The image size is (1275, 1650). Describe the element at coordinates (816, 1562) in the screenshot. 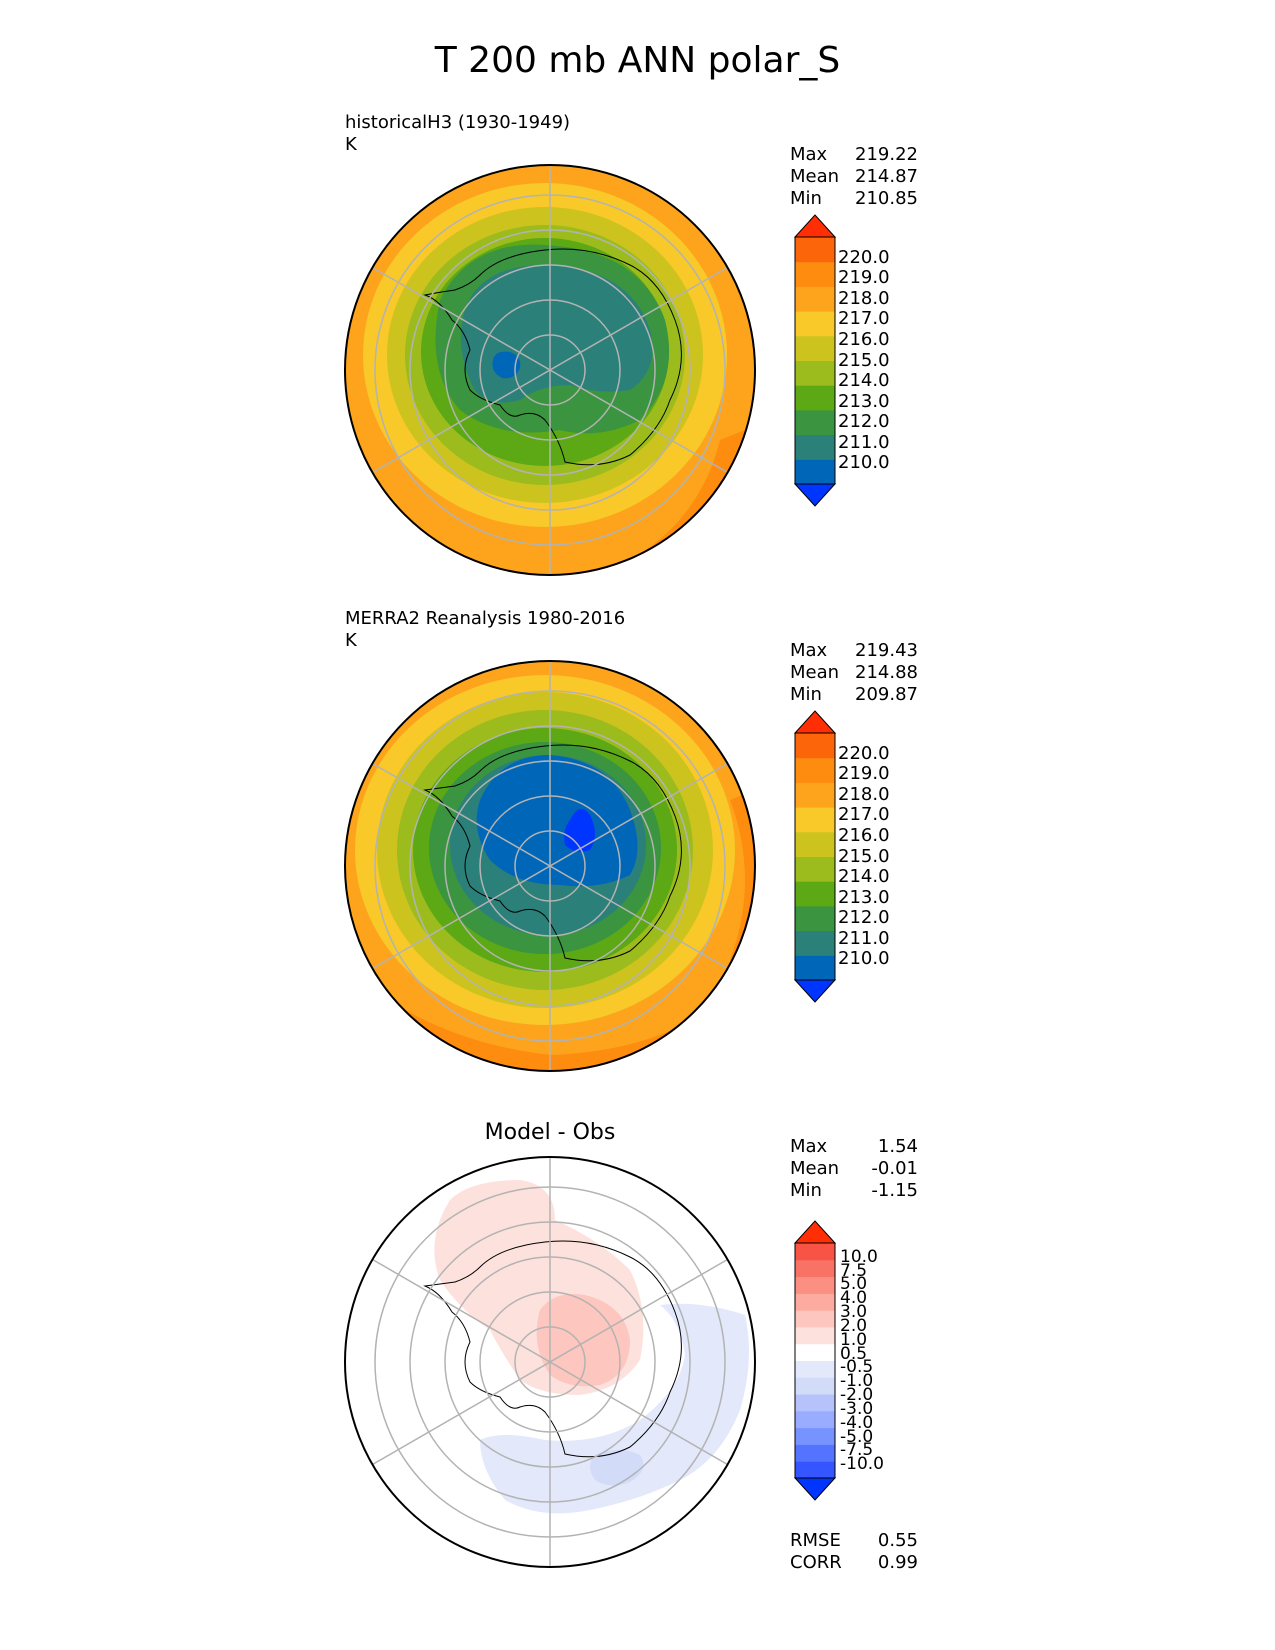

I see `metric-label-corr: CORR` at that location.